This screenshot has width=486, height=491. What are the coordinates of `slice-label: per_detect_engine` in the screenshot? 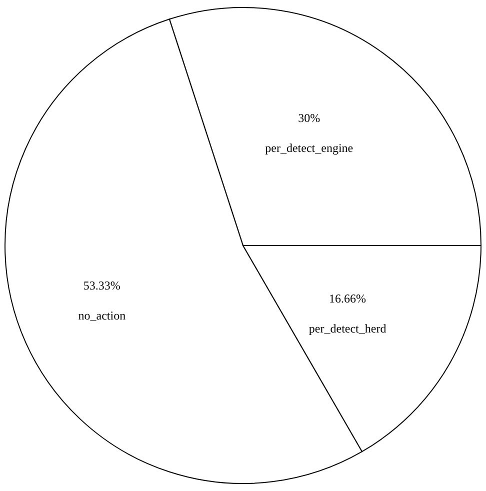 It's located at (309, 147).